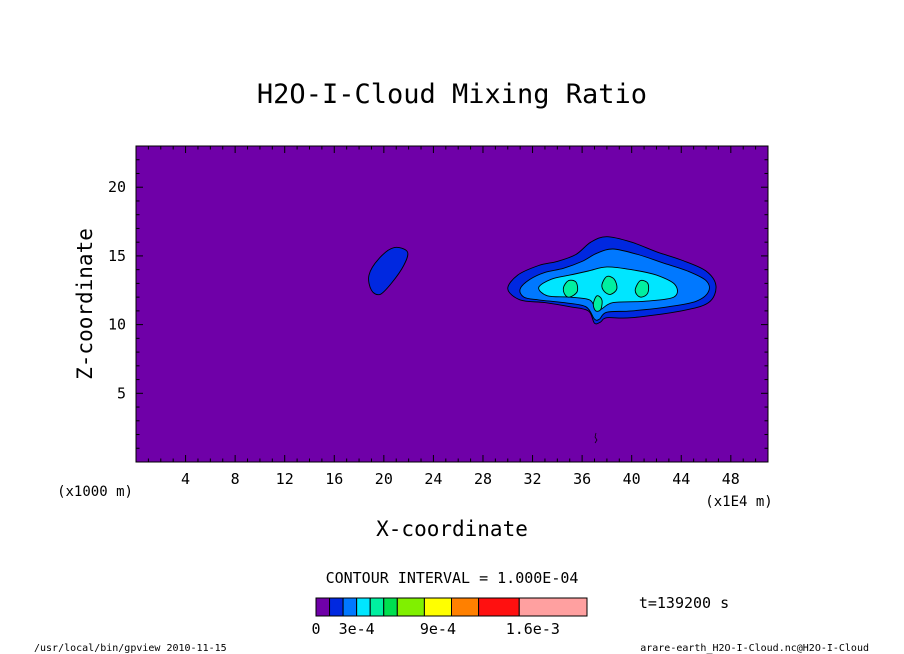  I want to click on colorbar-label: 0, so click(315, 629).